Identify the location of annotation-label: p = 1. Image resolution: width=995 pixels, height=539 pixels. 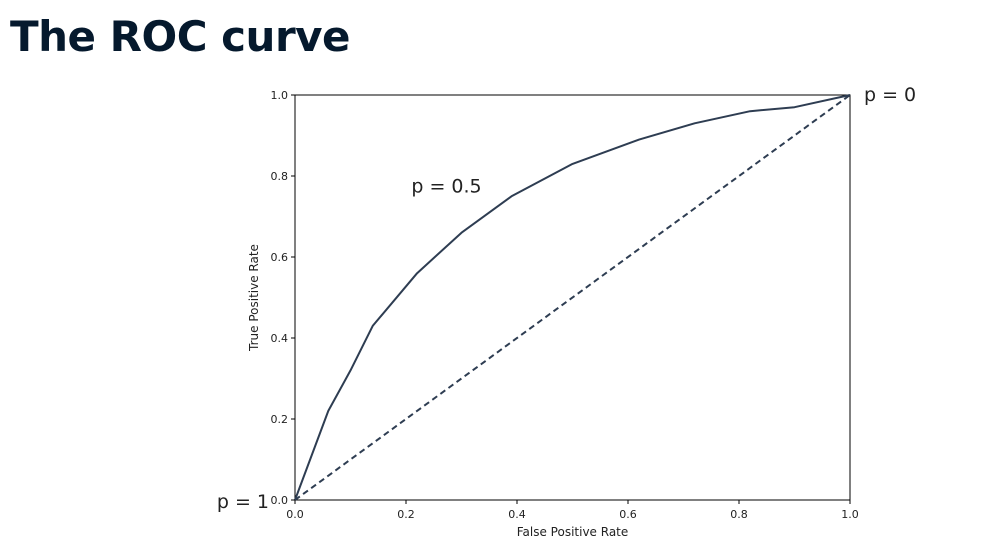
(243, 502).